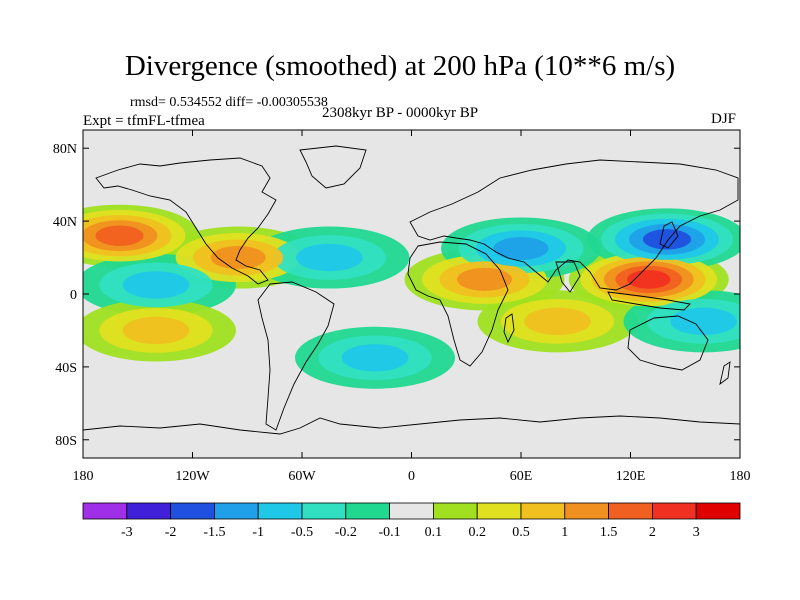 This screenshot has width=800, height=600. What do you see at coordinates (296, 356) in the screenshot?
I see `coastline-south-america` at bounding box center [296, 356].